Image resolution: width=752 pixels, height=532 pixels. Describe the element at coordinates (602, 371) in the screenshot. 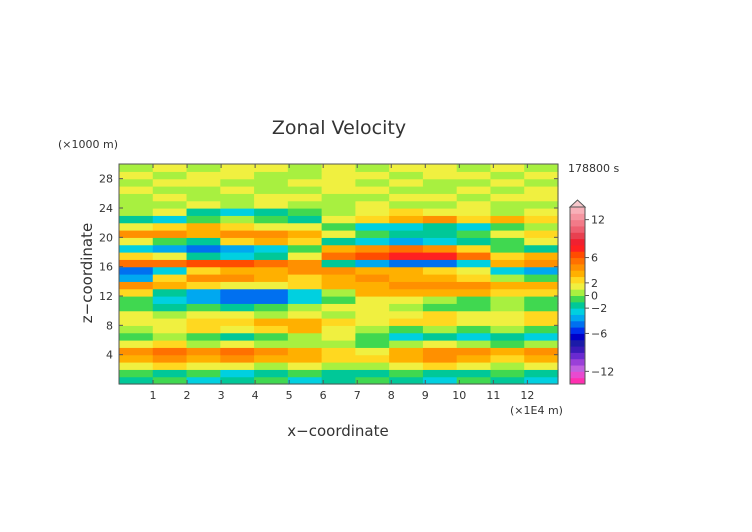

I see `colorbar-tick-label: −12` at that location.